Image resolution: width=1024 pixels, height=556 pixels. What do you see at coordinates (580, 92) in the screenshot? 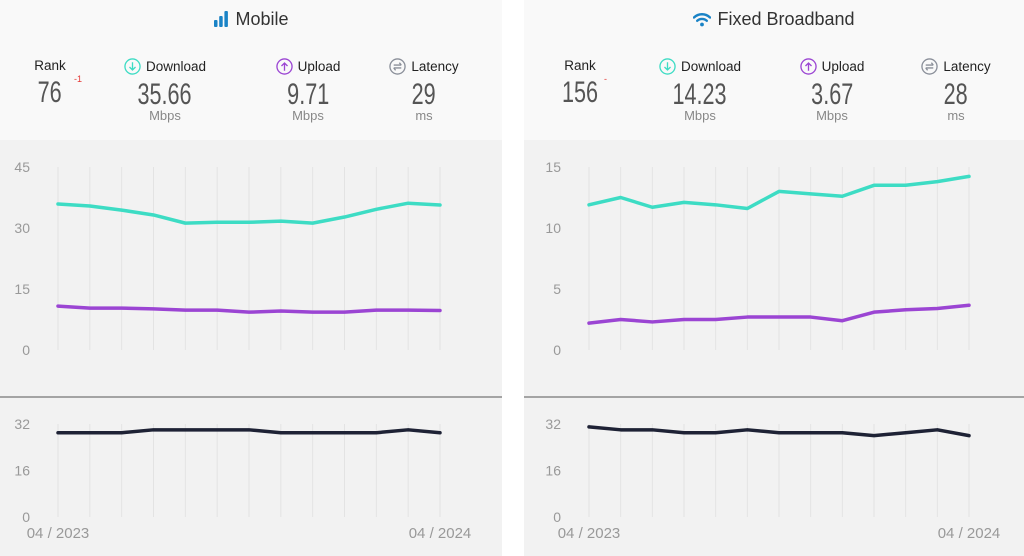
I see `rank-value: 156` at bounding box center [580, 92].